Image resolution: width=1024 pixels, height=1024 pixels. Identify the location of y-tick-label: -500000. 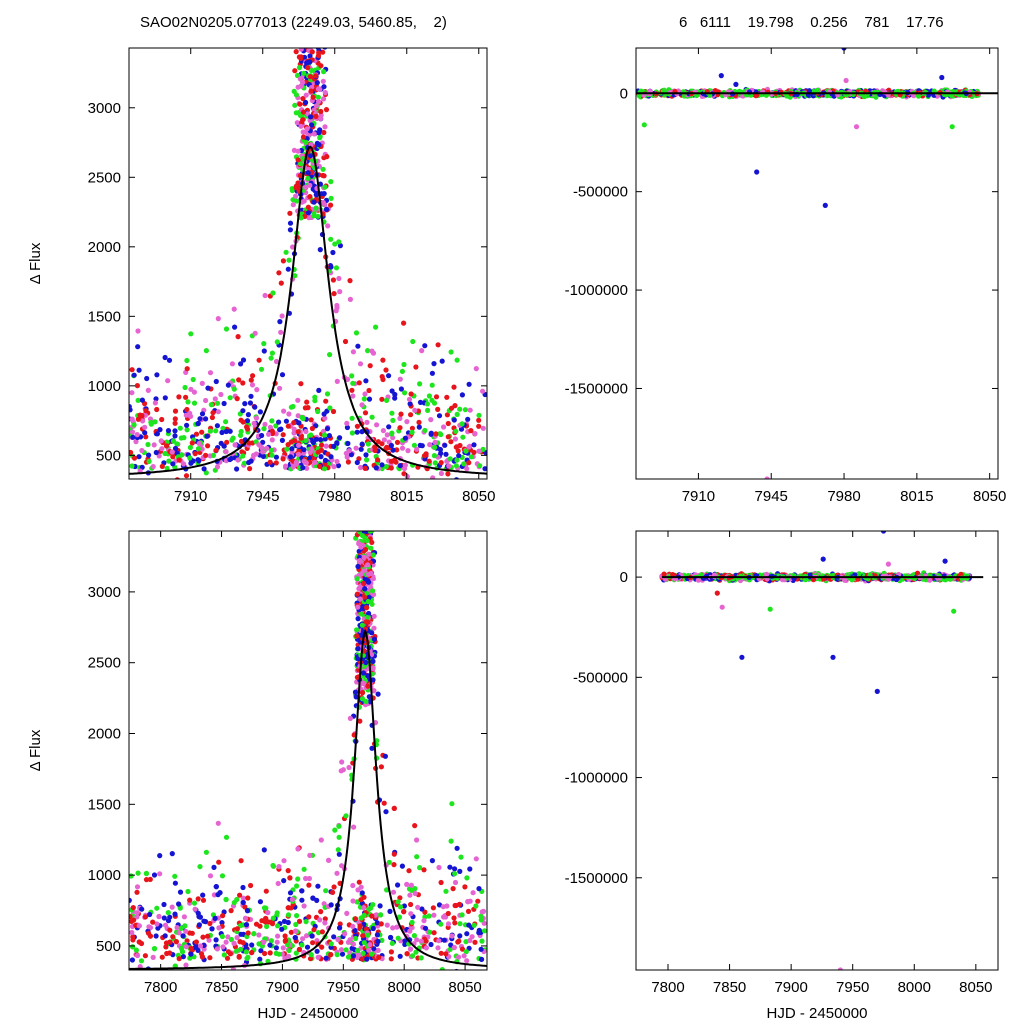
(600, 677).